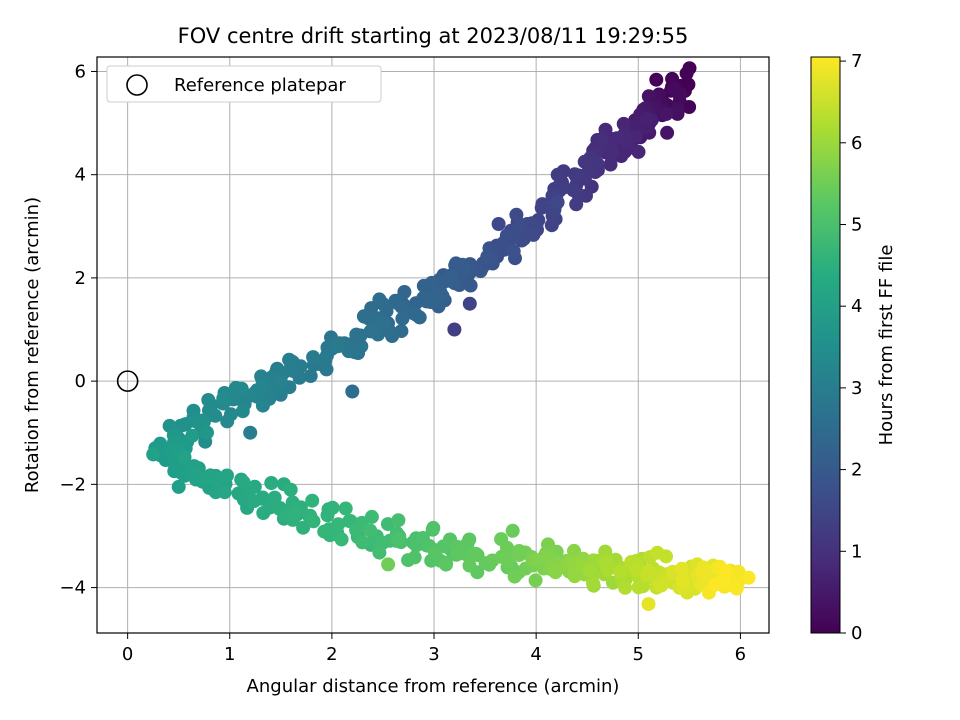 The width and height of the screenshot is (960, 720). Describe the element at coordinates (825, 345) in the screenshot. I see `colorbar-gradient` at that location.